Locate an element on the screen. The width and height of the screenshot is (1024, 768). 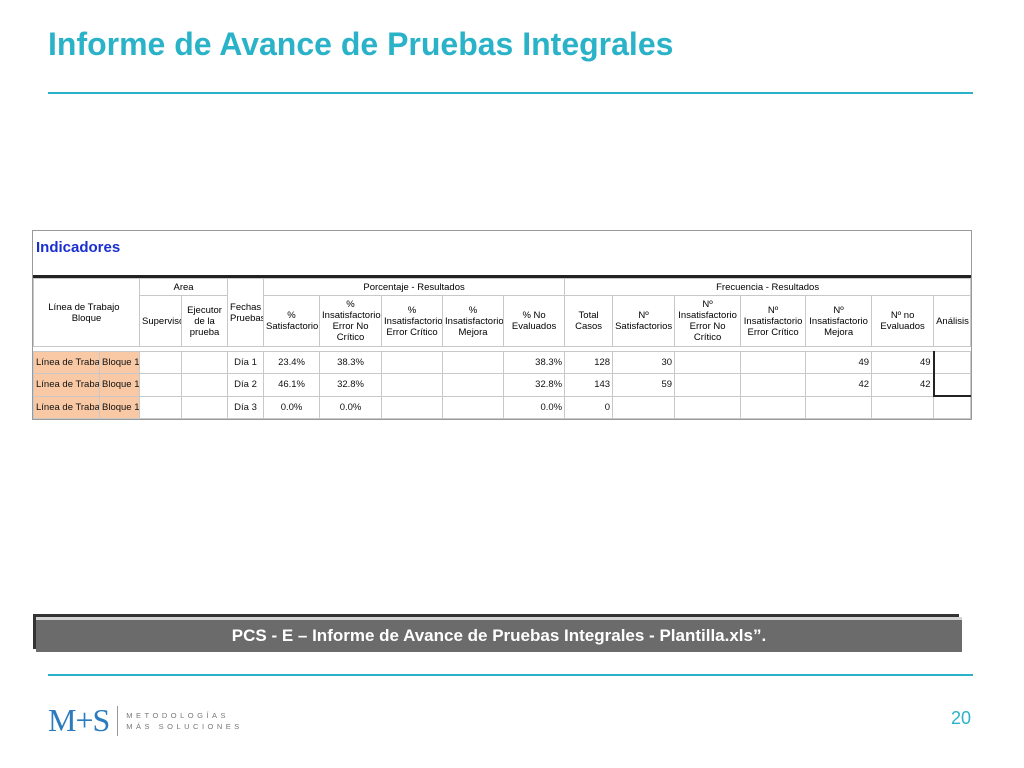
cell-pct-no-evaluados: 38.3% is located at coordinates (534, 362).